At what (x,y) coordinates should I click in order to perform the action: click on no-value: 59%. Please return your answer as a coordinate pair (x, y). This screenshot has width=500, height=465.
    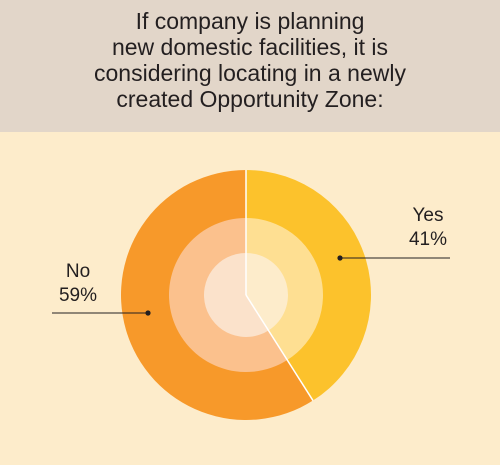
    Looking at the image, I should click on (78, 295).